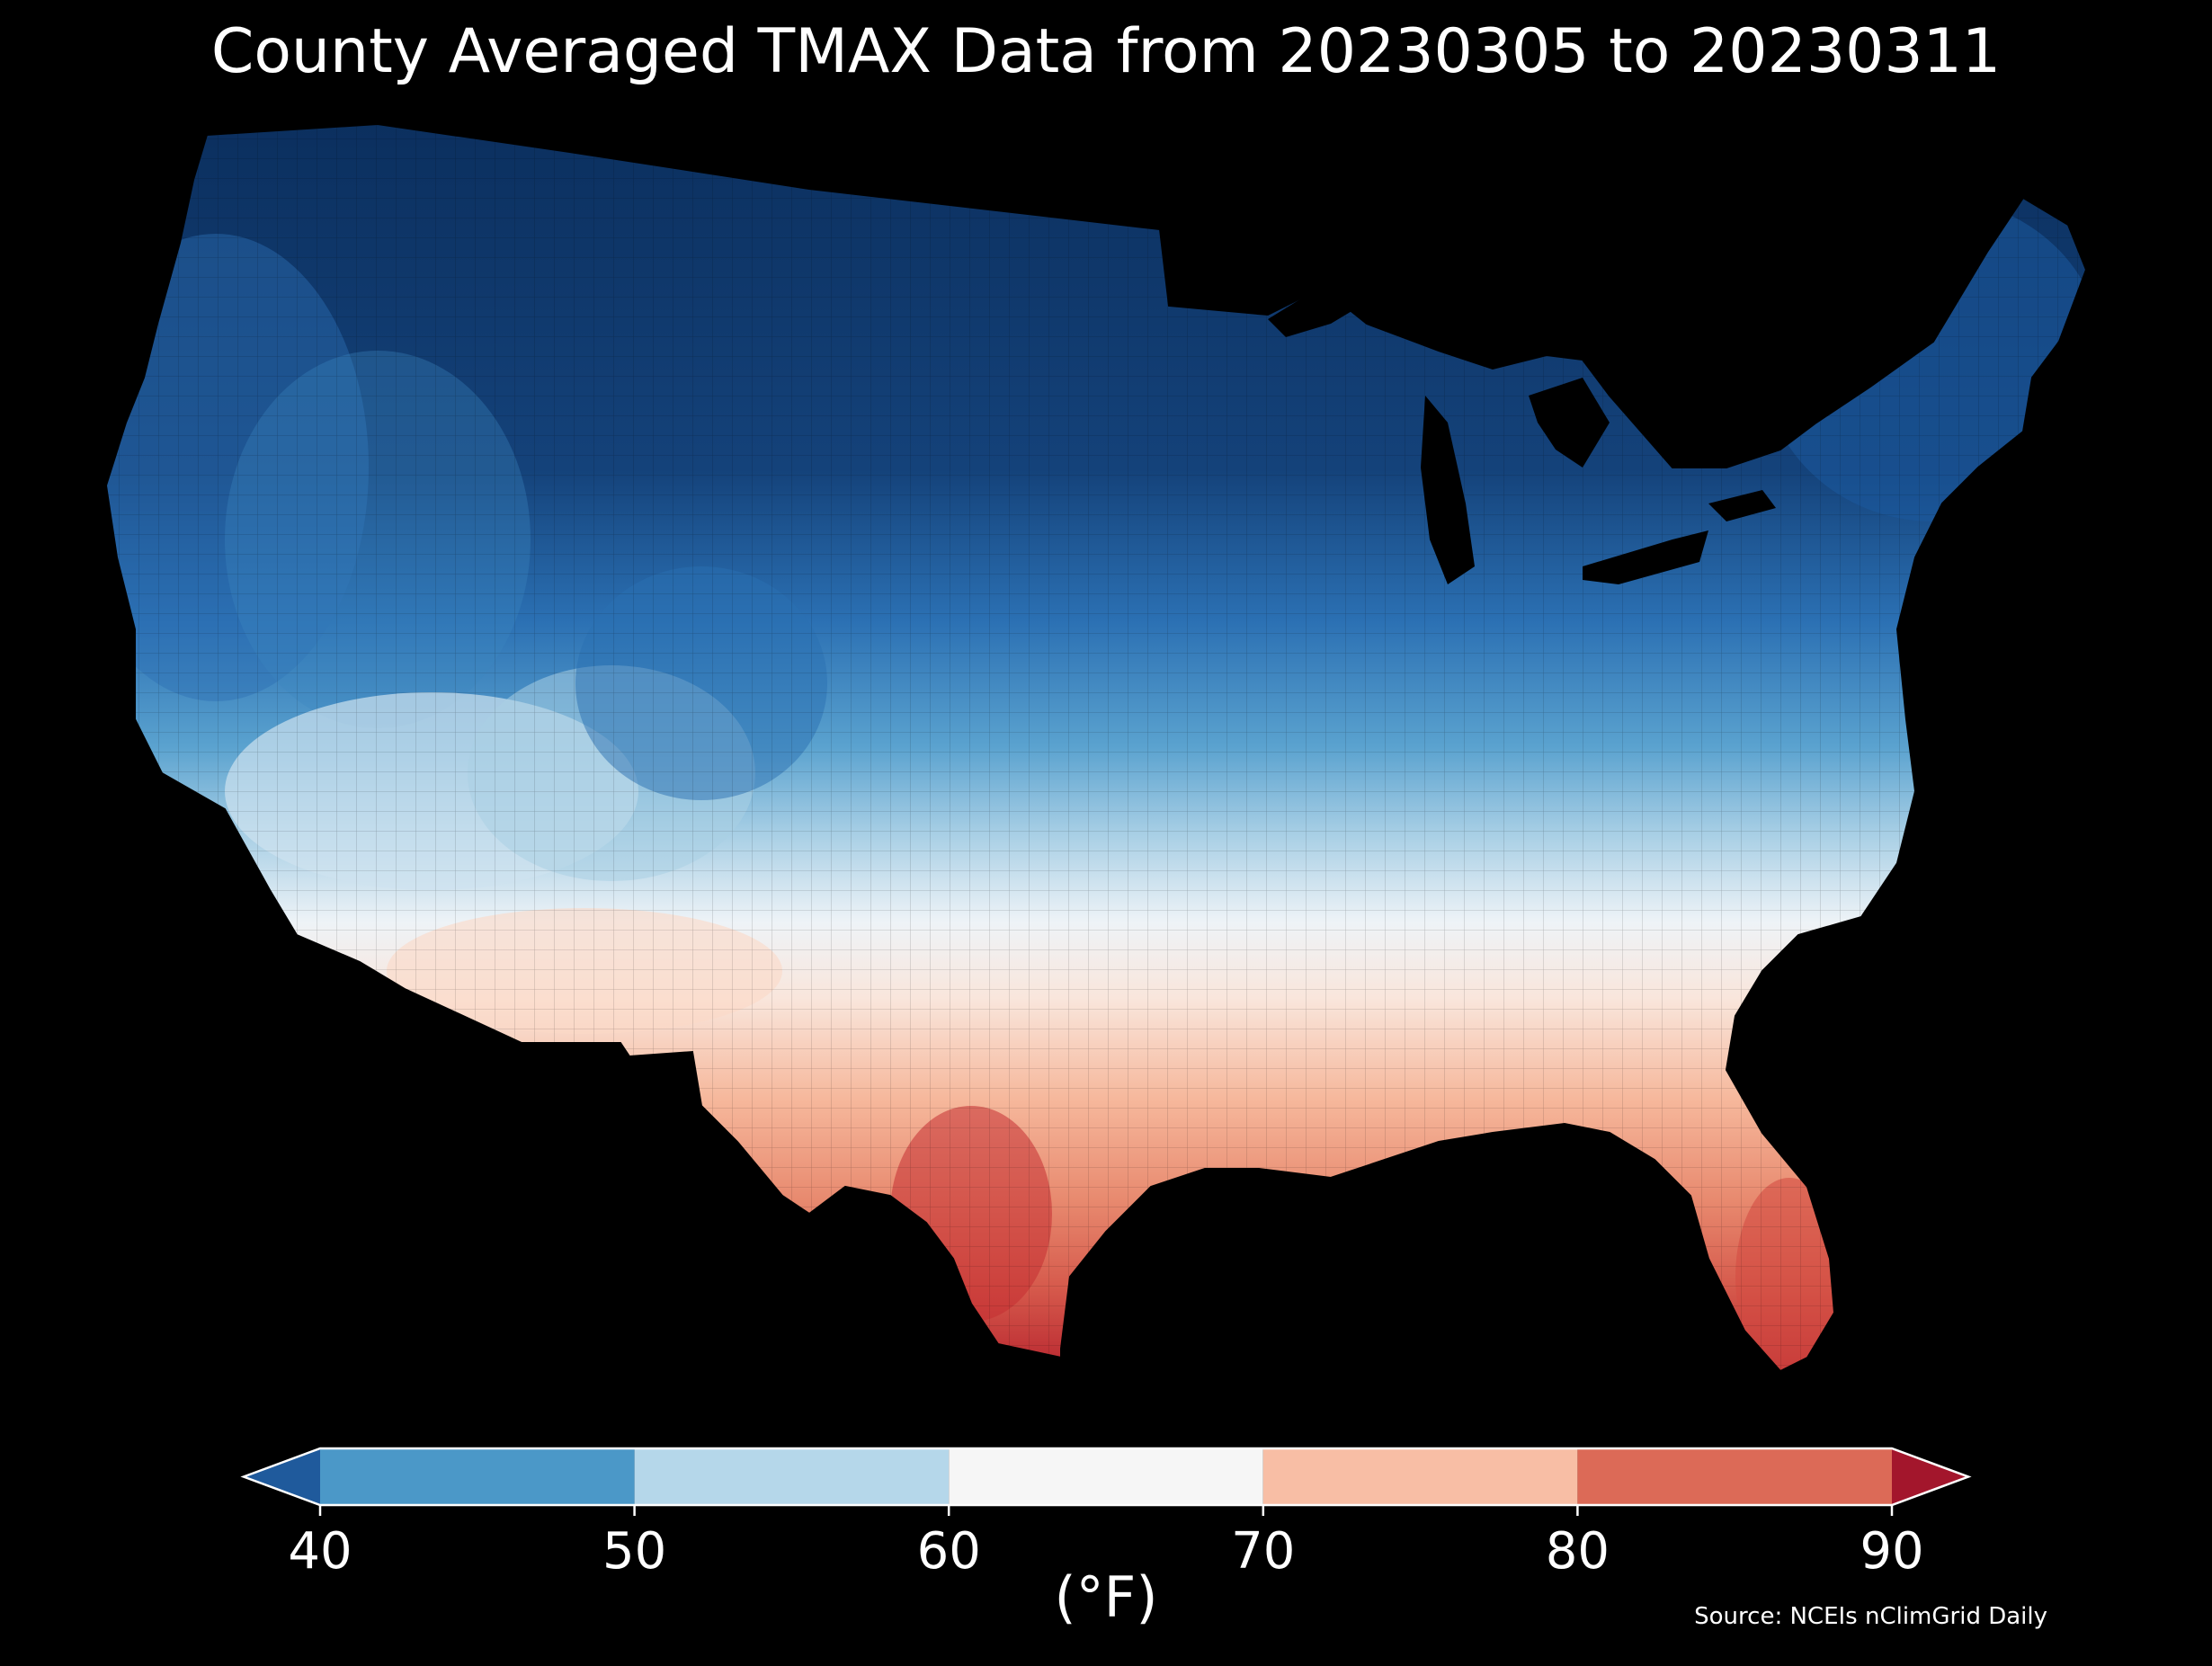  Describe the element at coordinates (1263, 1551) in the screenshot. I see `colorbar-tick-label-3: 70` at that location.